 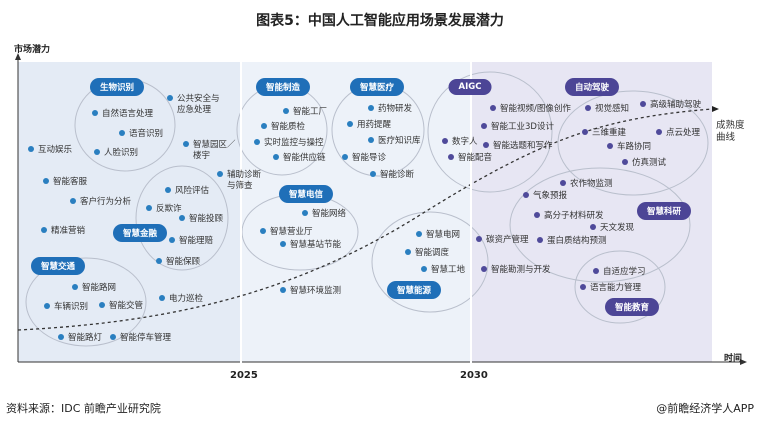 I want to click on application-item: 自适应学习, so click(x=619, y=272).